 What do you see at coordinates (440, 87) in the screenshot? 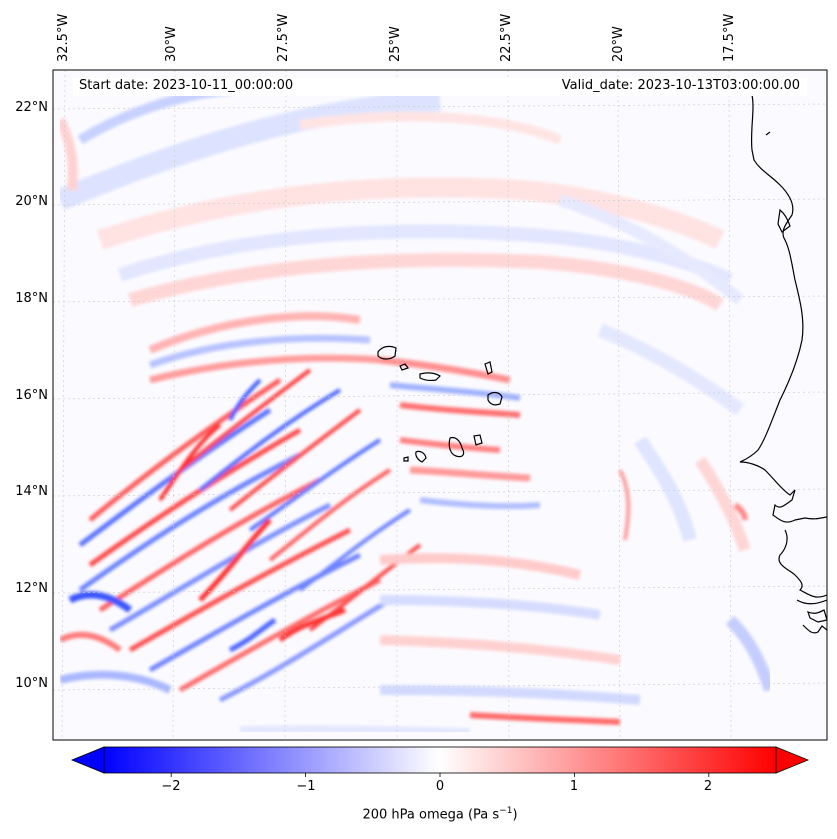
I see `date-label-band` at bounding box center [440, 87].